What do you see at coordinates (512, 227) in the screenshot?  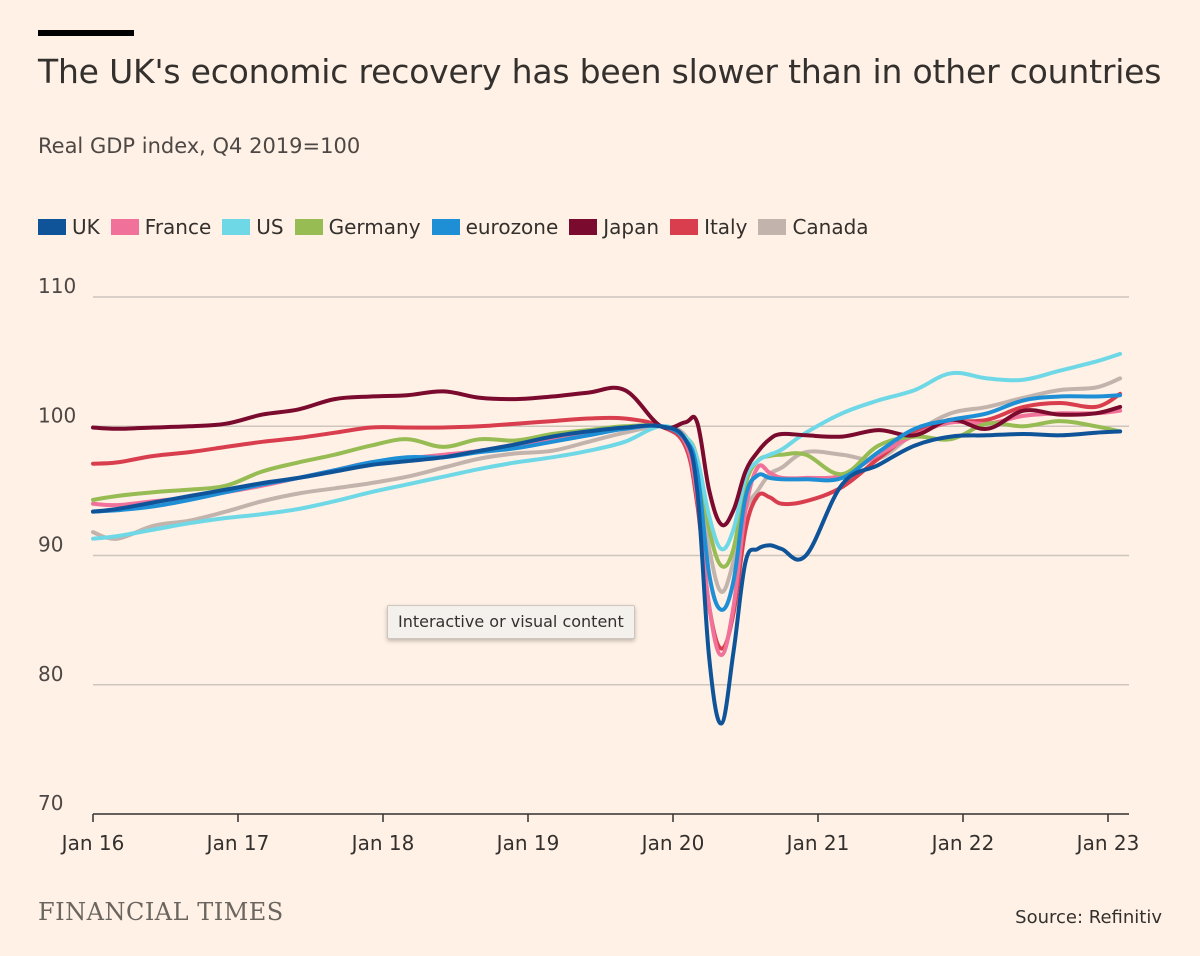 I see `legend-label: eurozone` at bounding box center [512, 227].